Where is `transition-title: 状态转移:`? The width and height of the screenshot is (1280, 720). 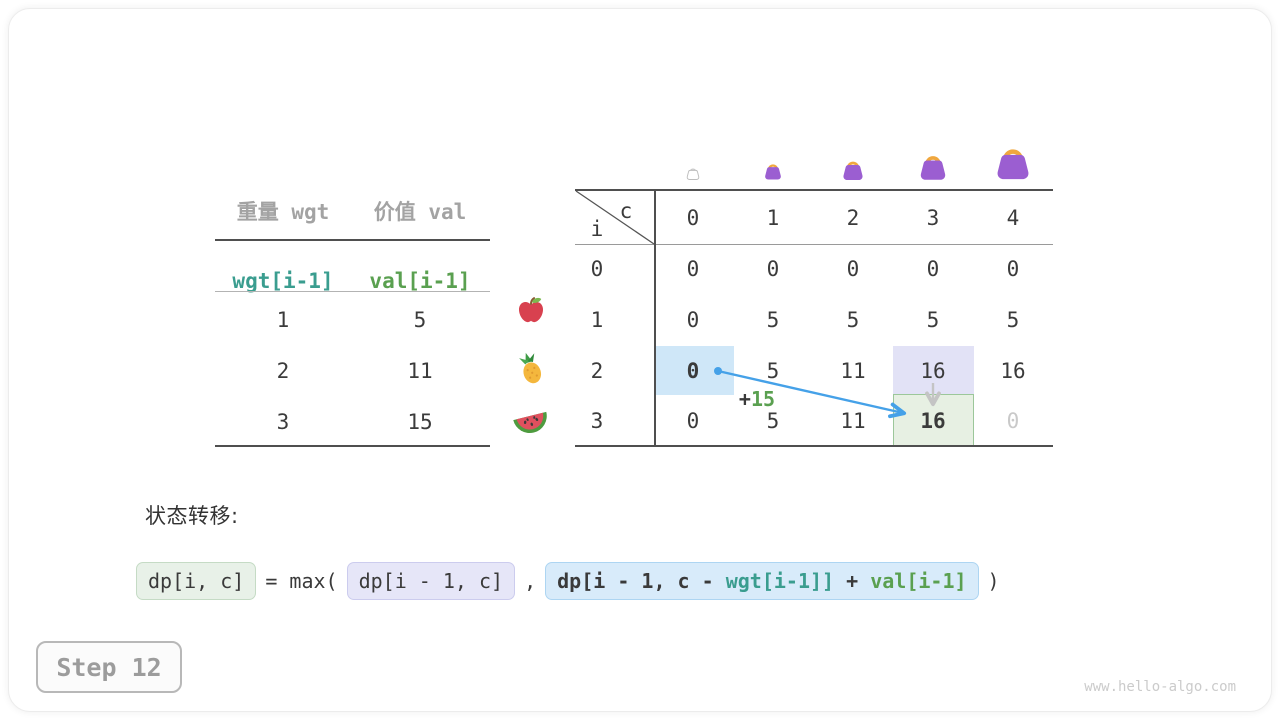 transition-title: 状态转移: is located at coordinates (192, 516).